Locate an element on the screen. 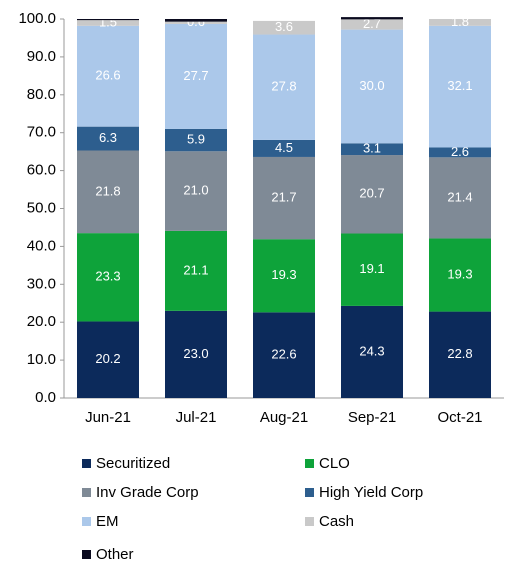  value-label: 3.6 is located at coordinates (284, 26).